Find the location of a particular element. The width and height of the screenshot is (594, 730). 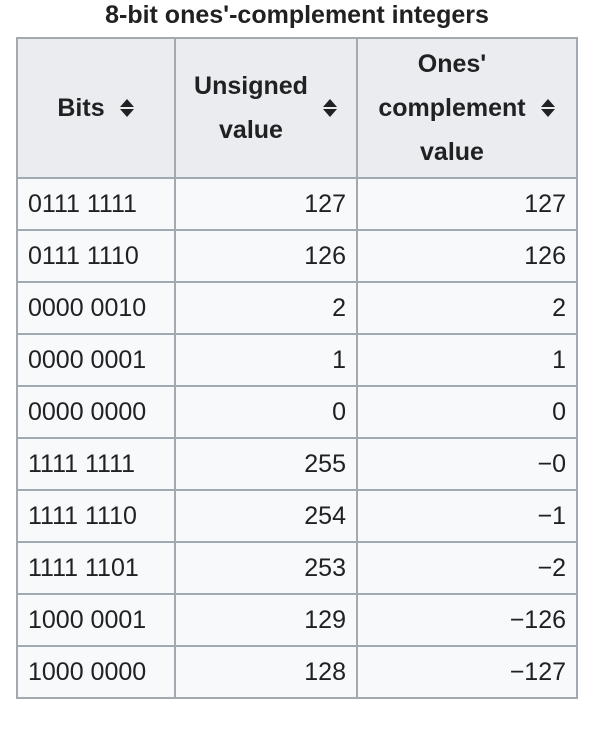

ones-complement-value-cell: −126 is located at coordinates (467, 620).